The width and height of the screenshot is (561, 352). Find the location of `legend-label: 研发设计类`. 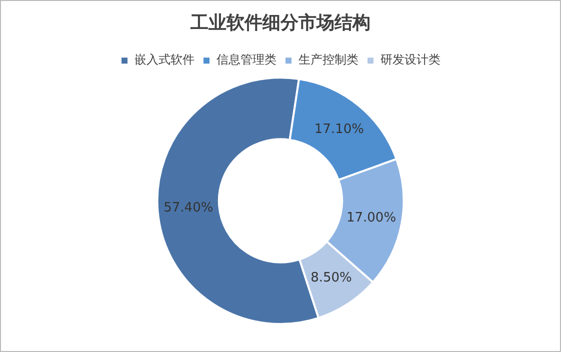

legend-label: 研发设计类 is located at coordinates (410, 59).